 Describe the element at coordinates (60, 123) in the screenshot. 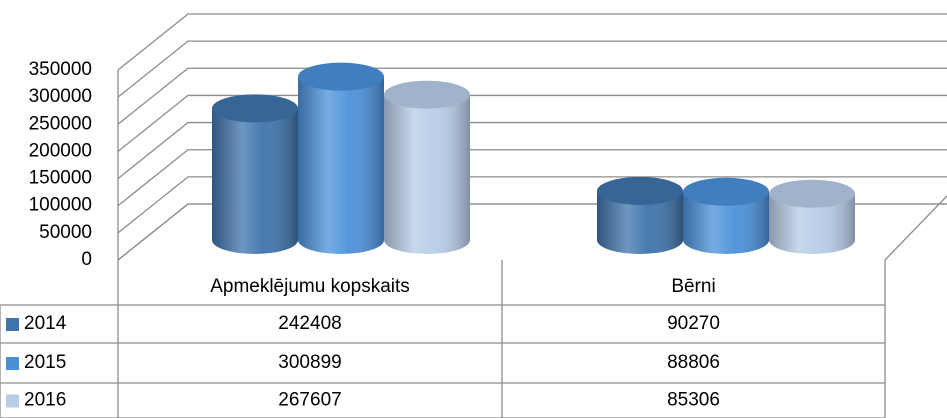

I see `y-tick-label: 250000` at that location.